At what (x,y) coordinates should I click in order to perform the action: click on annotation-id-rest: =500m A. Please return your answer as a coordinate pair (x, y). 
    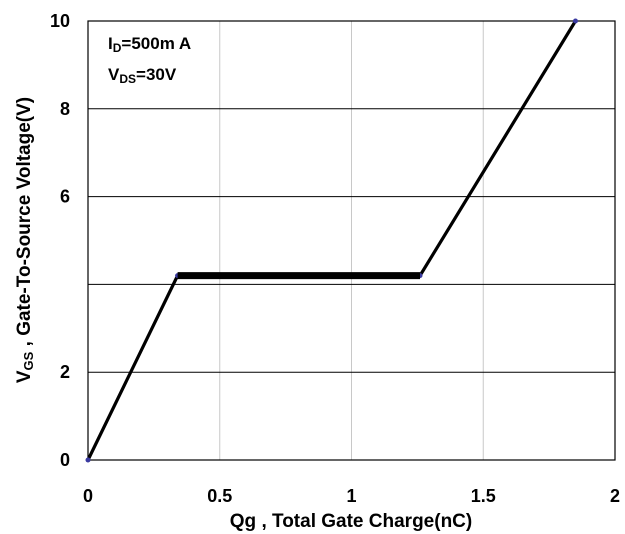
    Looking at the image, I should click on (156, 43).